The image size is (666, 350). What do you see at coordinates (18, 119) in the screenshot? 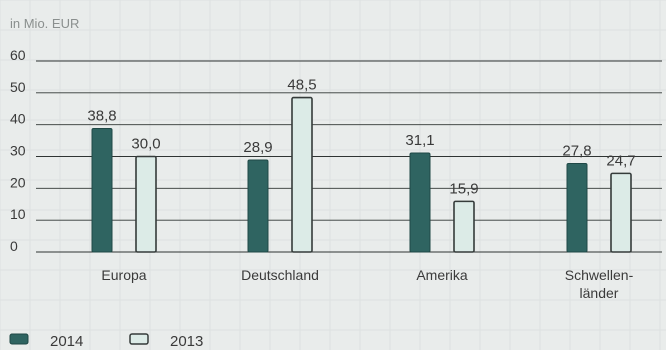
I see `y-tick-label: 40` at bounding box center [18, 119].